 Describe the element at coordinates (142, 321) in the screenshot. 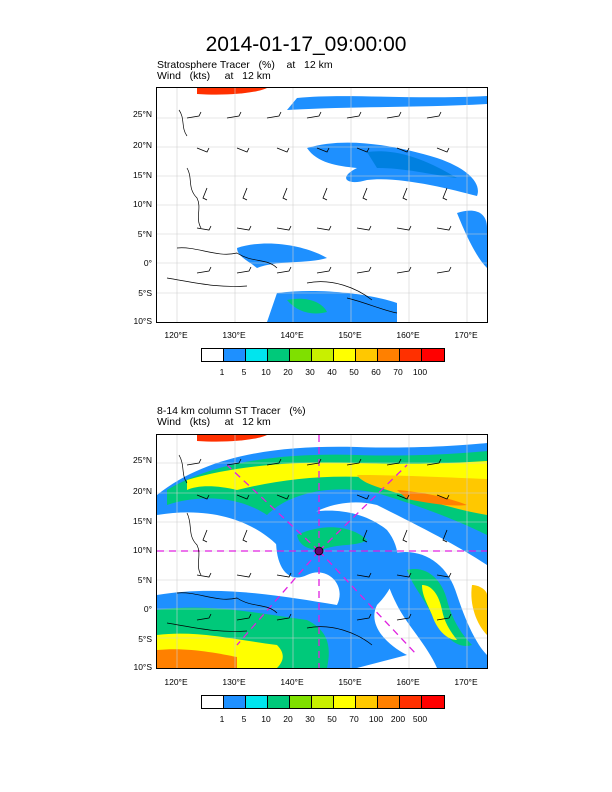

I see `panel1-lat-label: 10°S` at that location.